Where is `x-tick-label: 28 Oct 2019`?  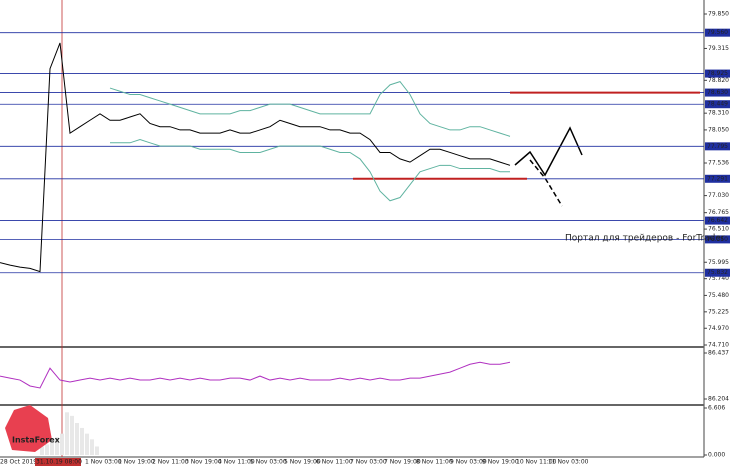 x-tick-label: 28 Oct 2019 is located at coordinates (18, 462).